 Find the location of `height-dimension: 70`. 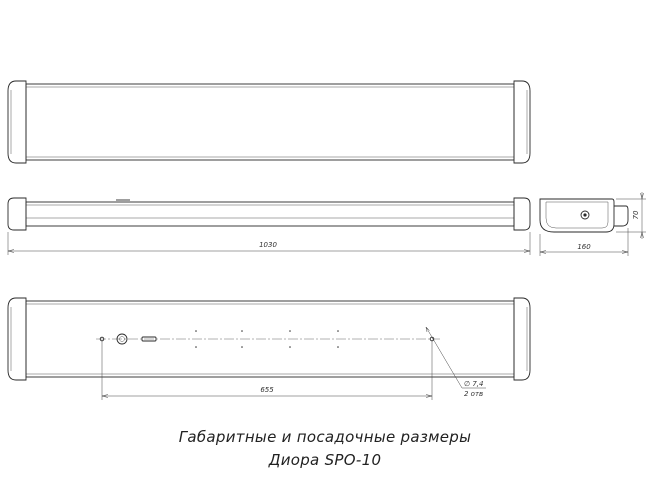

height-dimension: 70 is located at coordinates (631, 215).